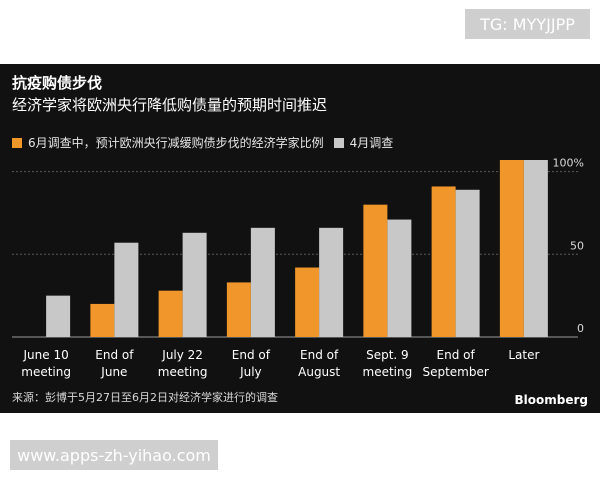  Describe the element at coordinates (250, 372) in the screenshot. I see `x-tick-label: July` at that location.